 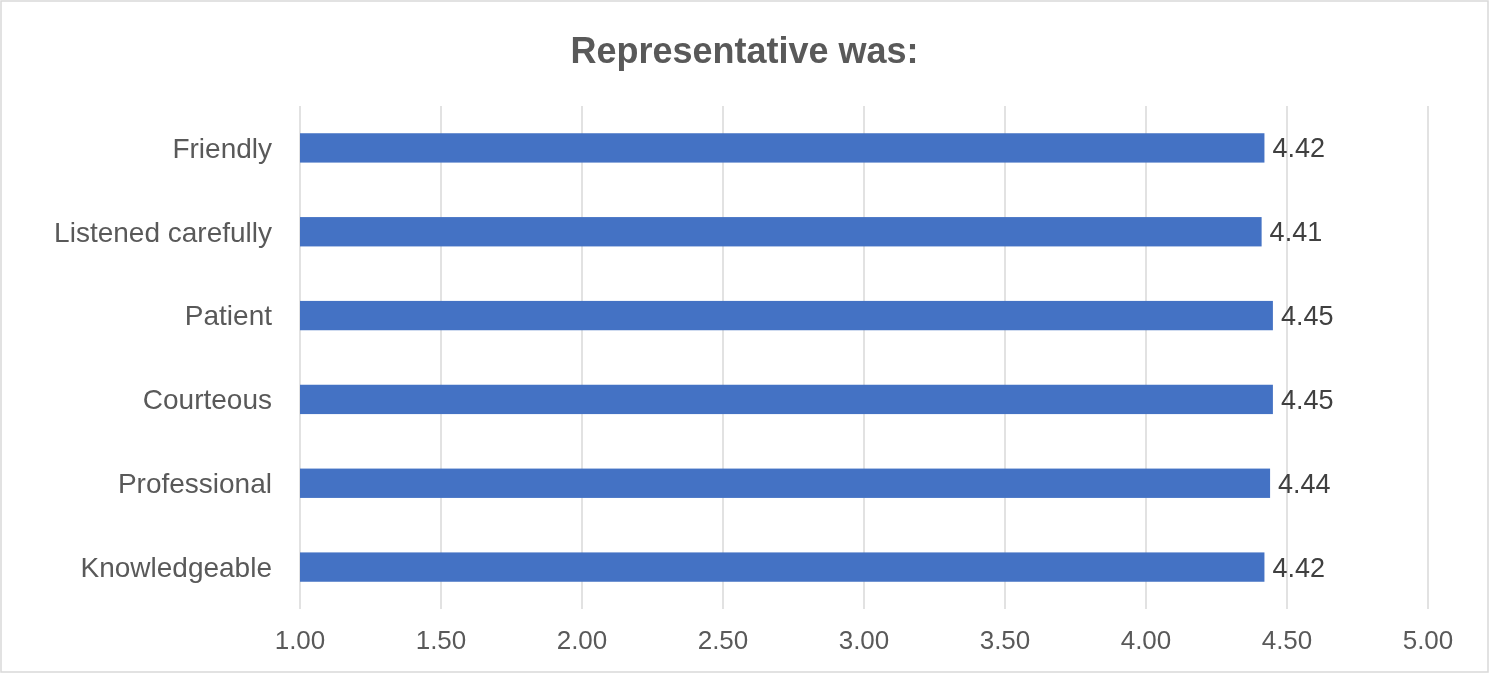 I want to click on y-tick-label: Friendly, so click(x=222, y=148).